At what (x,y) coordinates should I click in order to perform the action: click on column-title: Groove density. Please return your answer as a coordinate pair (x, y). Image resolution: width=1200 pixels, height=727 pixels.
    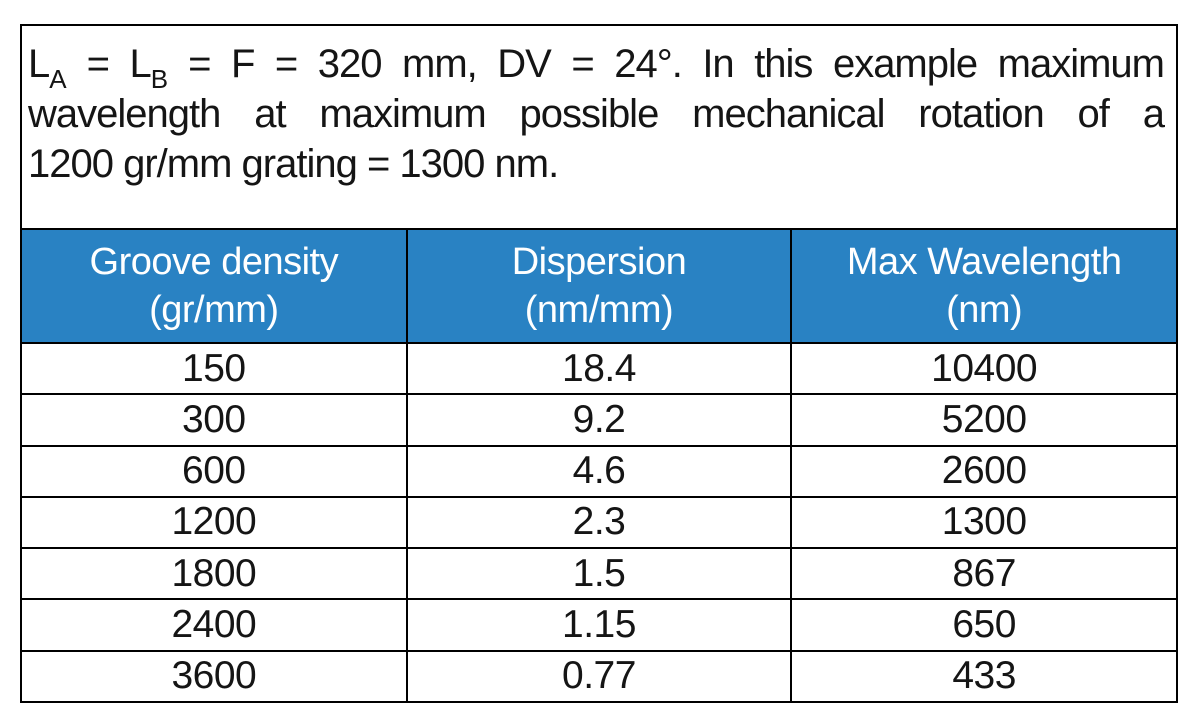
    Looking at the image, I should click on (214, 262).